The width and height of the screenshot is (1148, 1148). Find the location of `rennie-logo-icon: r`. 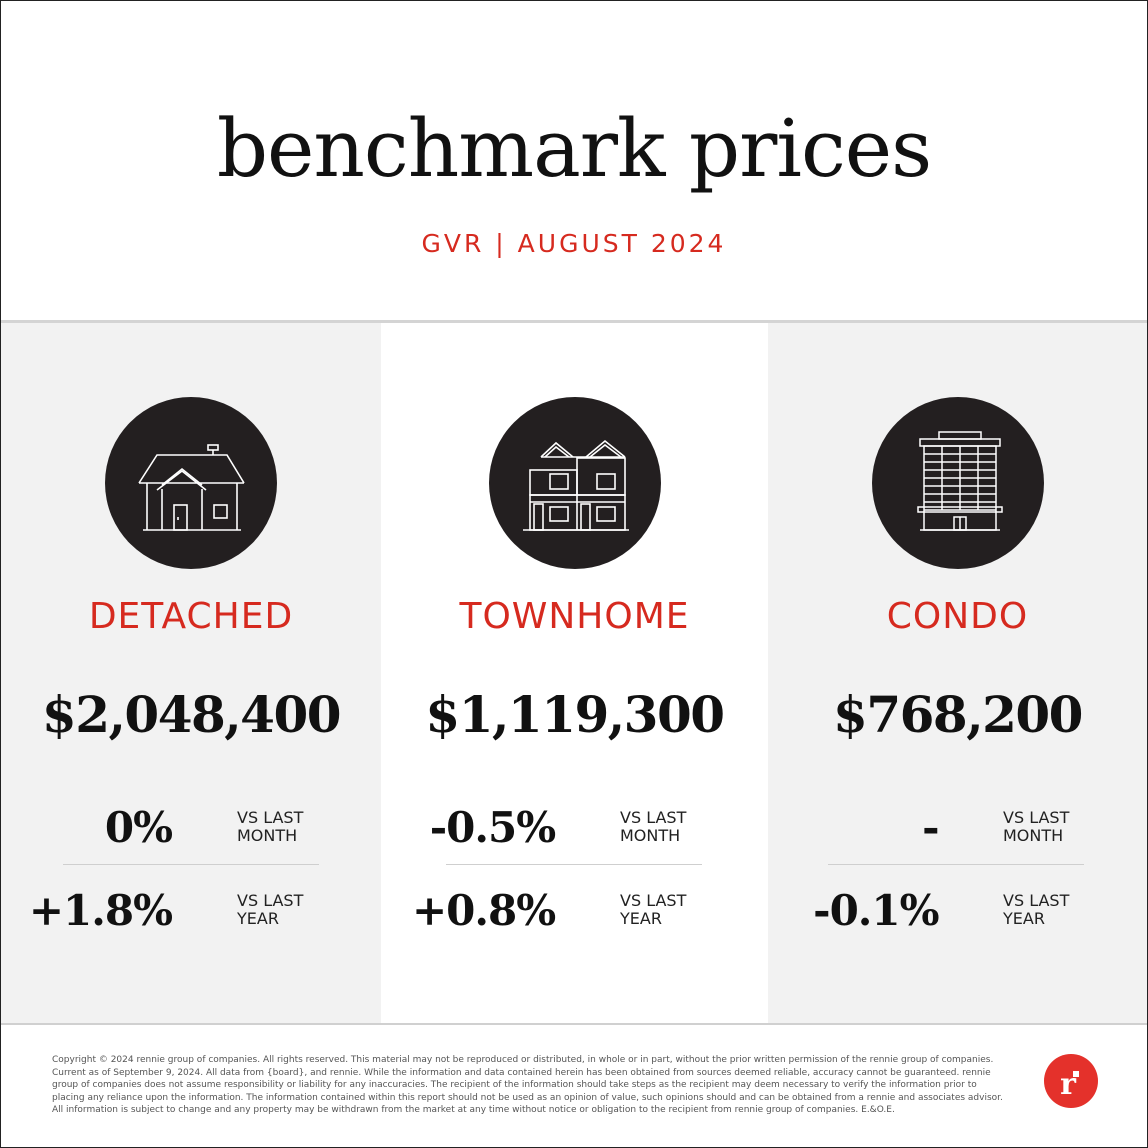

rennie-logo-icon: r is located at coordinates (1071, 1081).